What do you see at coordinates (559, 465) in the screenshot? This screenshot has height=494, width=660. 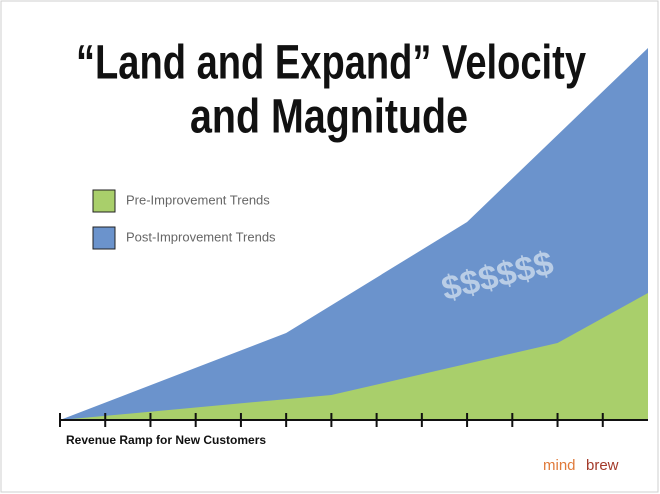 I see `logo-mind: mind` at bounding box center [559, 465].